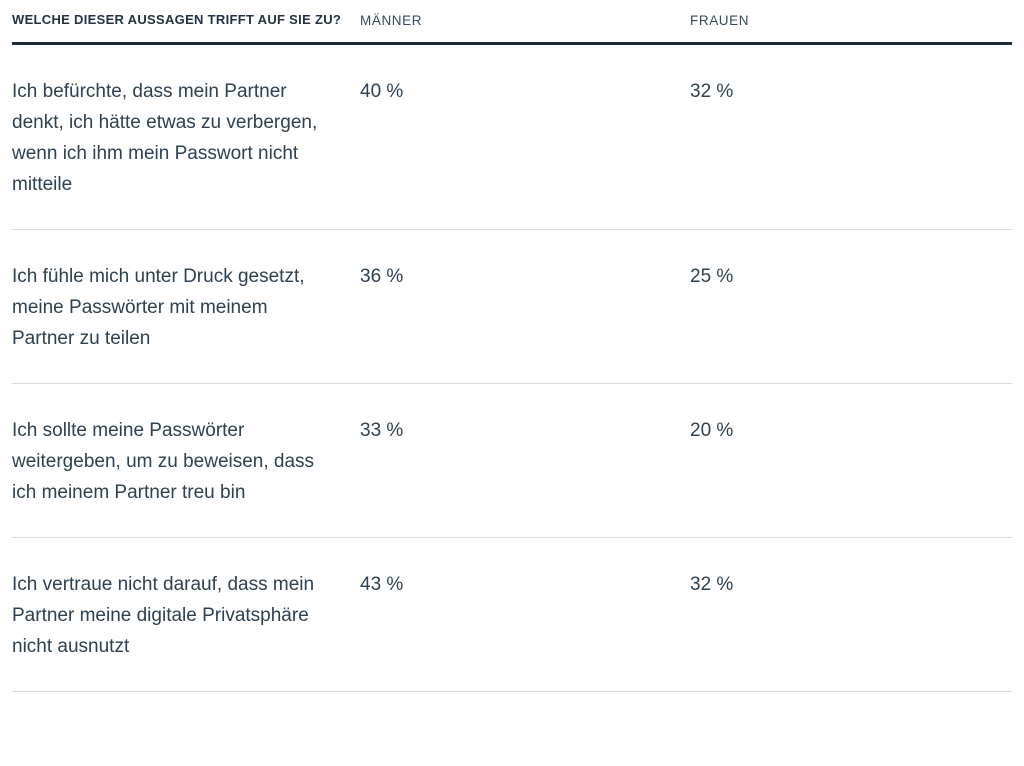 The width and height of the screenshot is (1024, 766). What do you see at coordinates (382, 430) in the screenshot?
I see `men-value-cell: 33 %` at bounding box center [382, 430].